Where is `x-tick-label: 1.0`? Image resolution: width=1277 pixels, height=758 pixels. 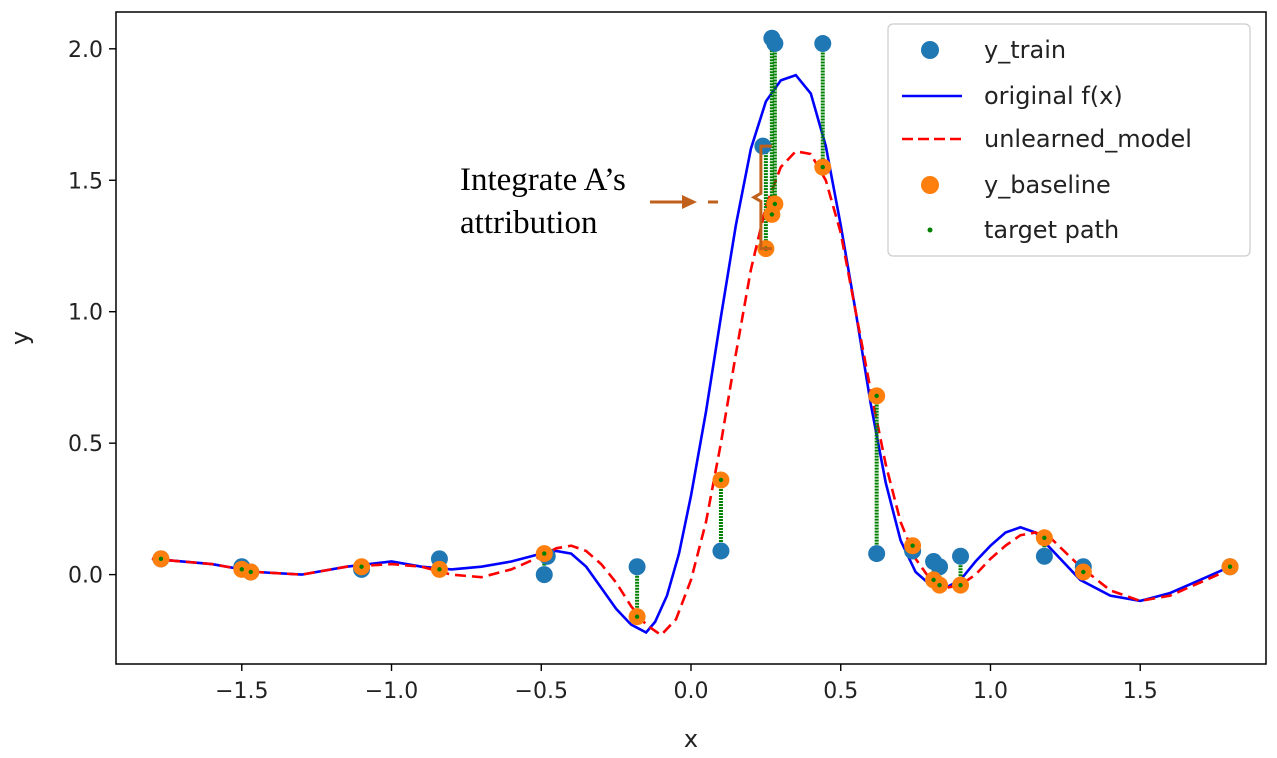 x-tick-label: 1.0 is located at coordinates (990, 691).